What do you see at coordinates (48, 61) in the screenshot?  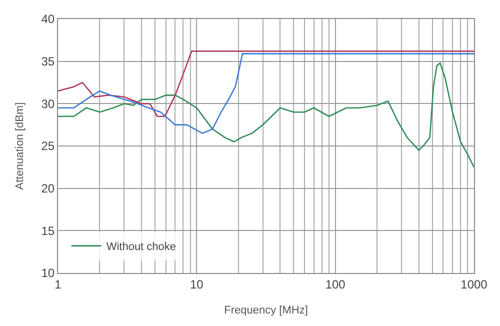 I see `y-tick-label: 35` at bounding box center [48, 61].